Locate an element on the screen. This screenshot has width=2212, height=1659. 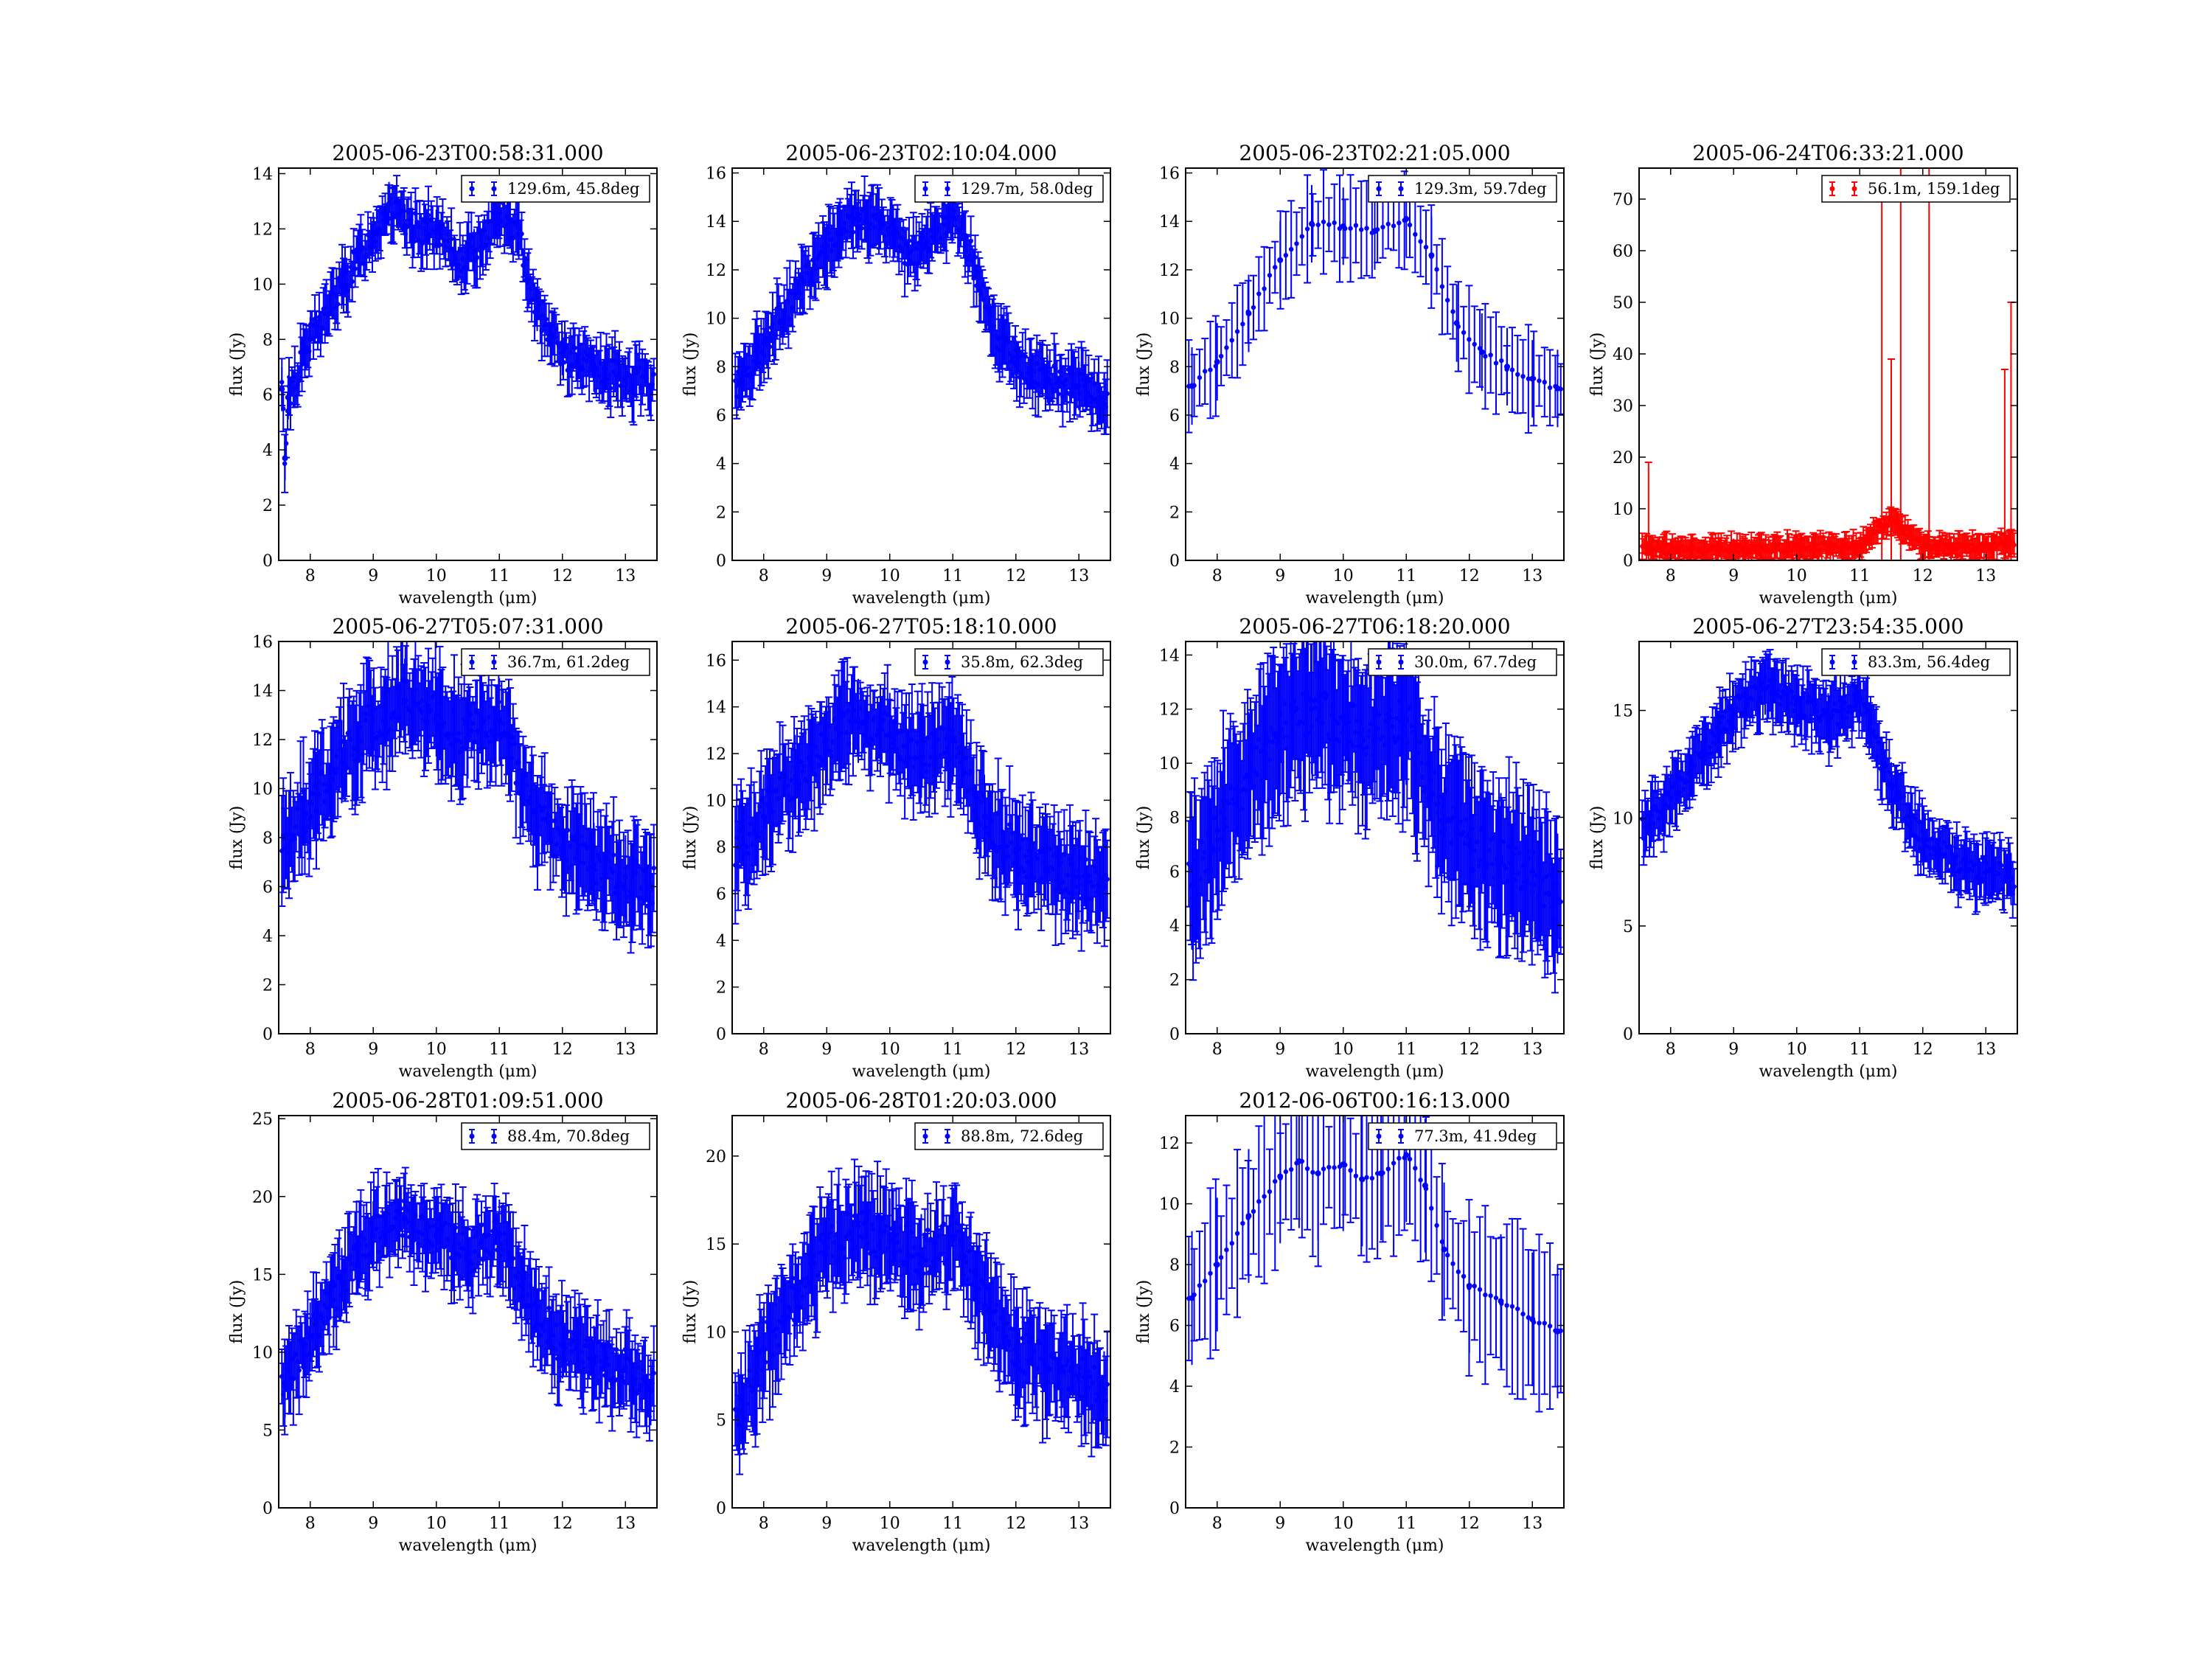
subplot-title: 2005-06-23T02:10:04.000 is located at coordinates (921, 153).